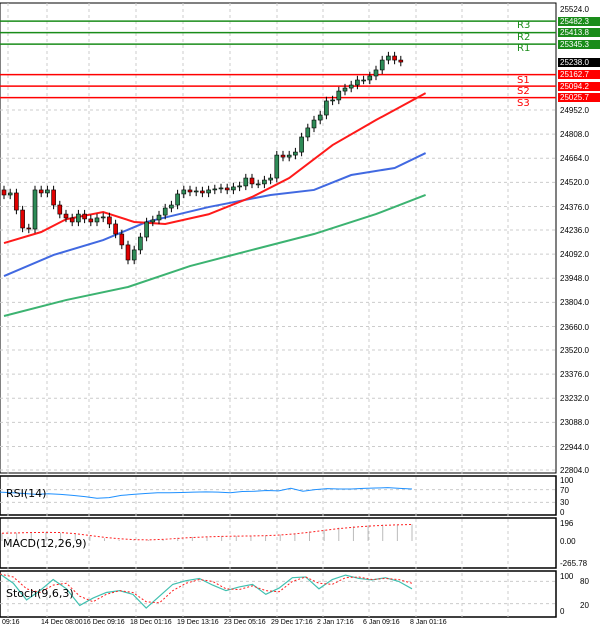 The height and width of the screenshot is (631, 600). What do you see at coordinates (574, 279) in the screenshot?
I see `price-tick-label: 23948.0` at bounding box center [574, 279].